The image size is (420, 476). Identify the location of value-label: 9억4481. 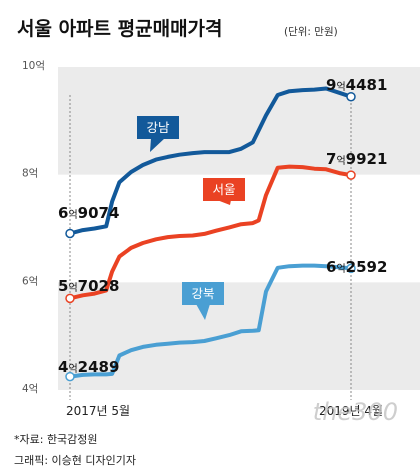
(356, 85).